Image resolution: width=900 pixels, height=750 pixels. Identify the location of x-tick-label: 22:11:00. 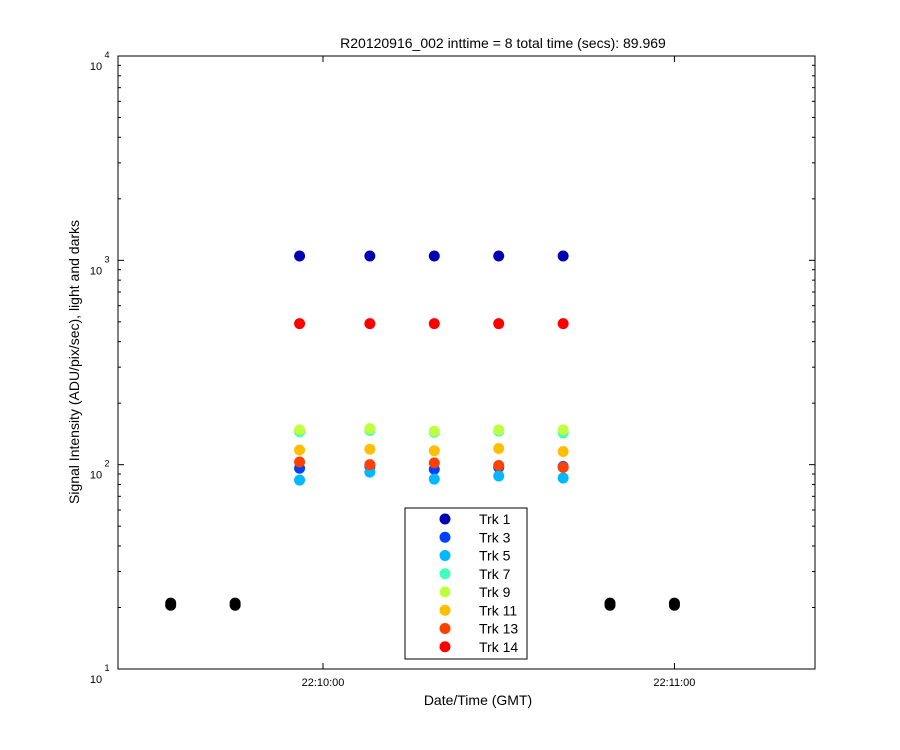
(674, 683).